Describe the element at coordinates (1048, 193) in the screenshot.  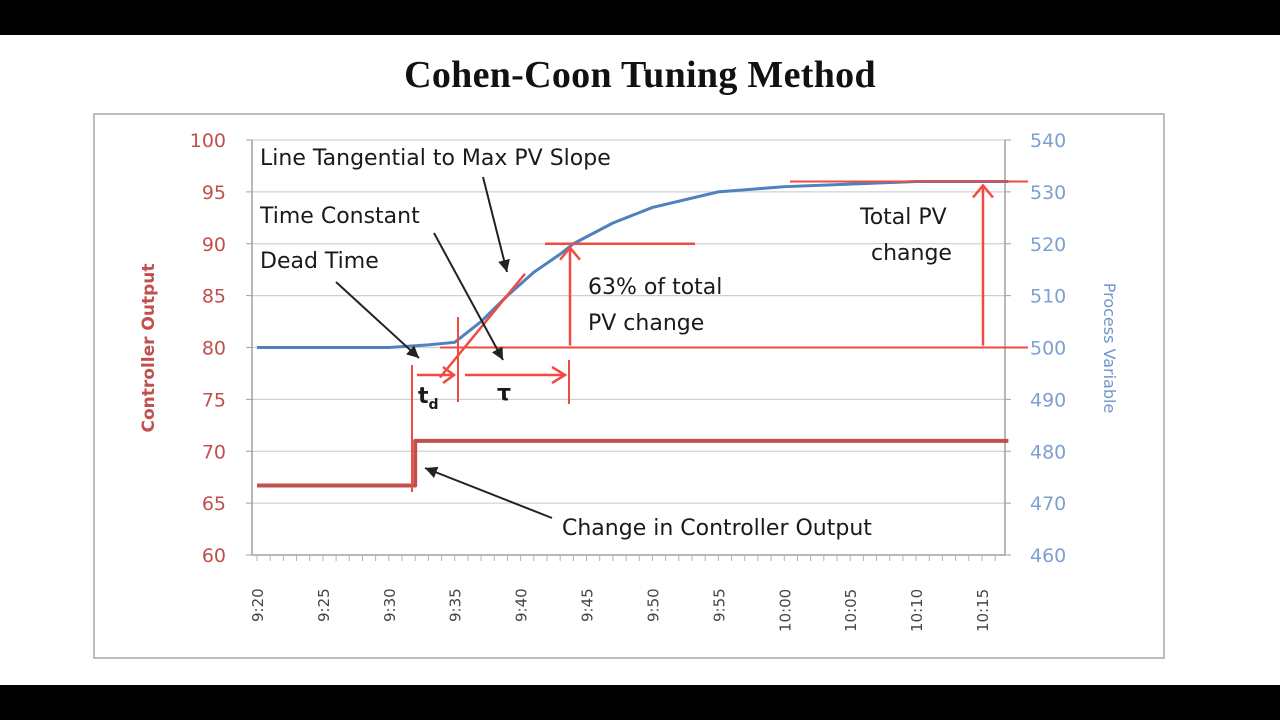
I see `y-tick-right: 530` at that location.